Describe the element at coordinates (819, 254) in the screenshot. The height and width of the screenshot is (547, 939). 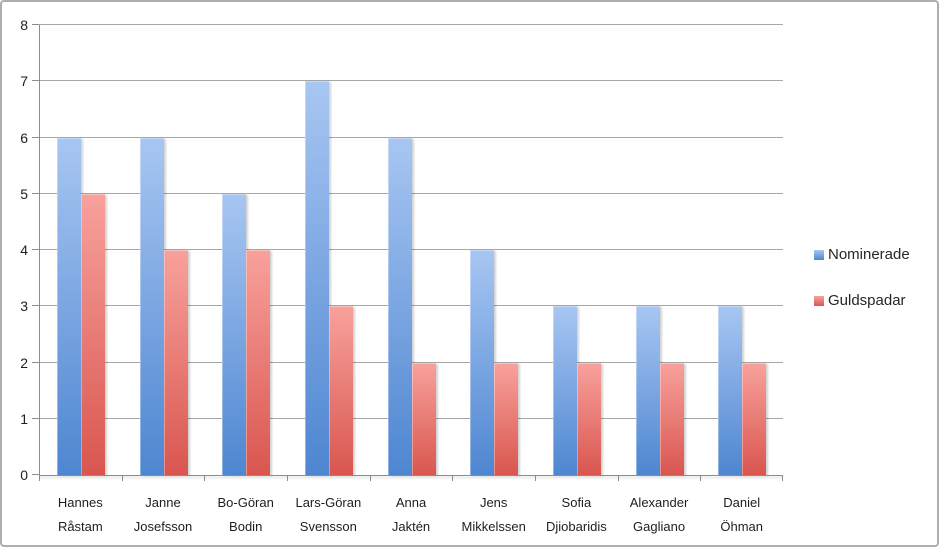
I see `nominerade-legend-swatch-icon` at that location.